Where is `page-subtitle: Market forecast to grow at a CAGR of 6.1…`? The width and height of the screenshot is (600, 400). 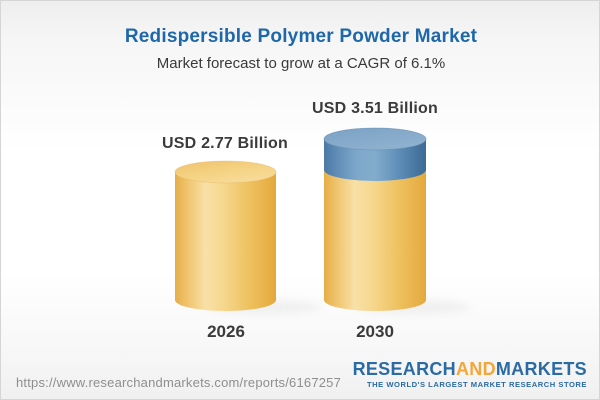 page-subtitle: Market forecast to grow at a CAGR of 6.1… is located at coordinates (301, 63).